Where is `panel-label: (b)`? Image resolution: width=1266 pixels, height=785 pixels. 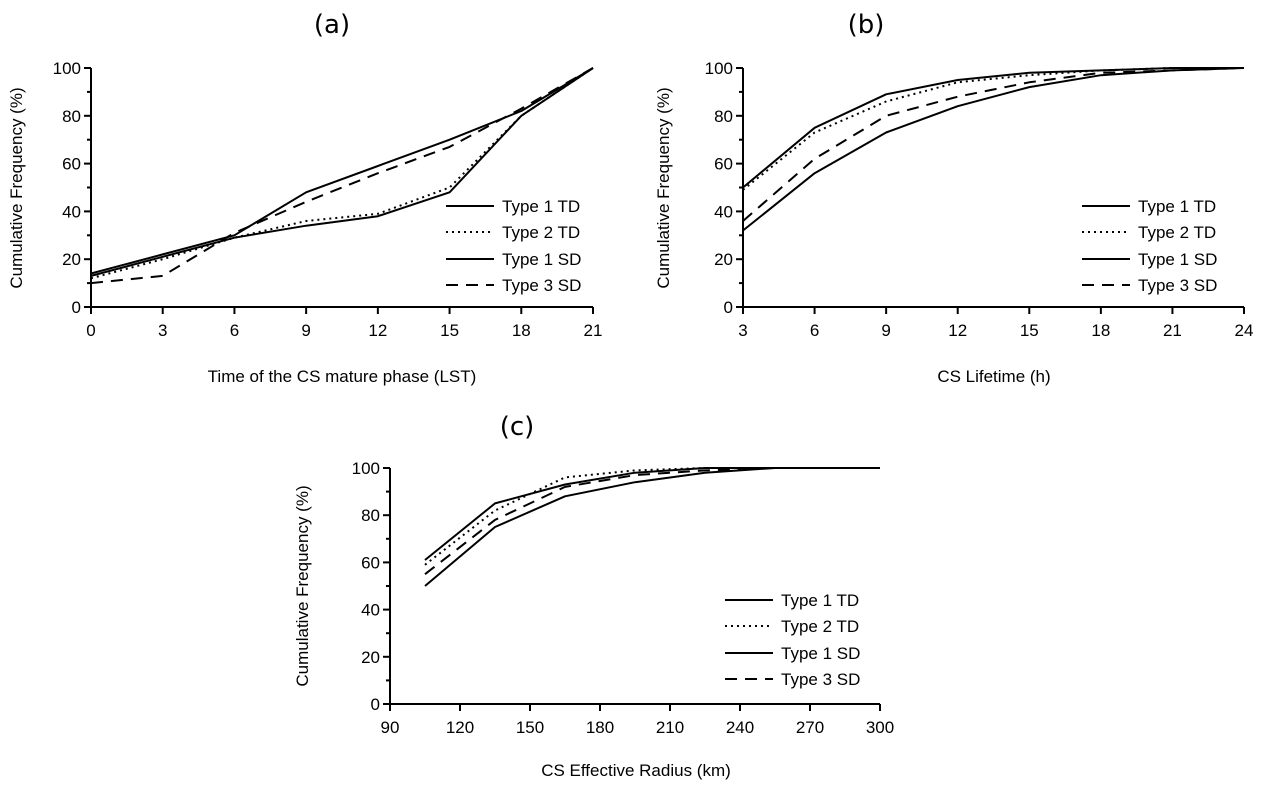 panel-label: (b) is located at coordinates (866, 25).